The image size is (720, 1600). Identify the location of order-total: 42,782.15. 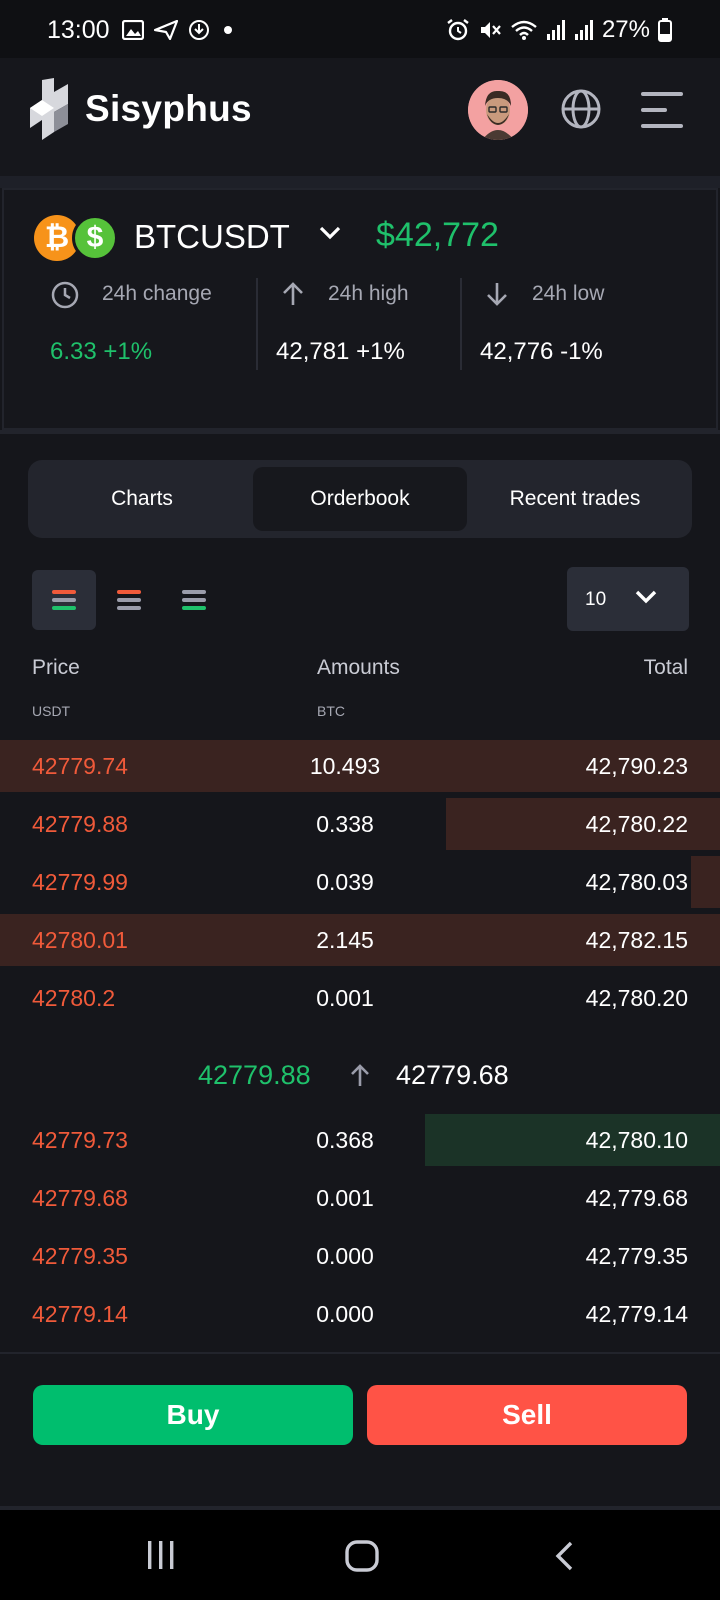
(636, 940).